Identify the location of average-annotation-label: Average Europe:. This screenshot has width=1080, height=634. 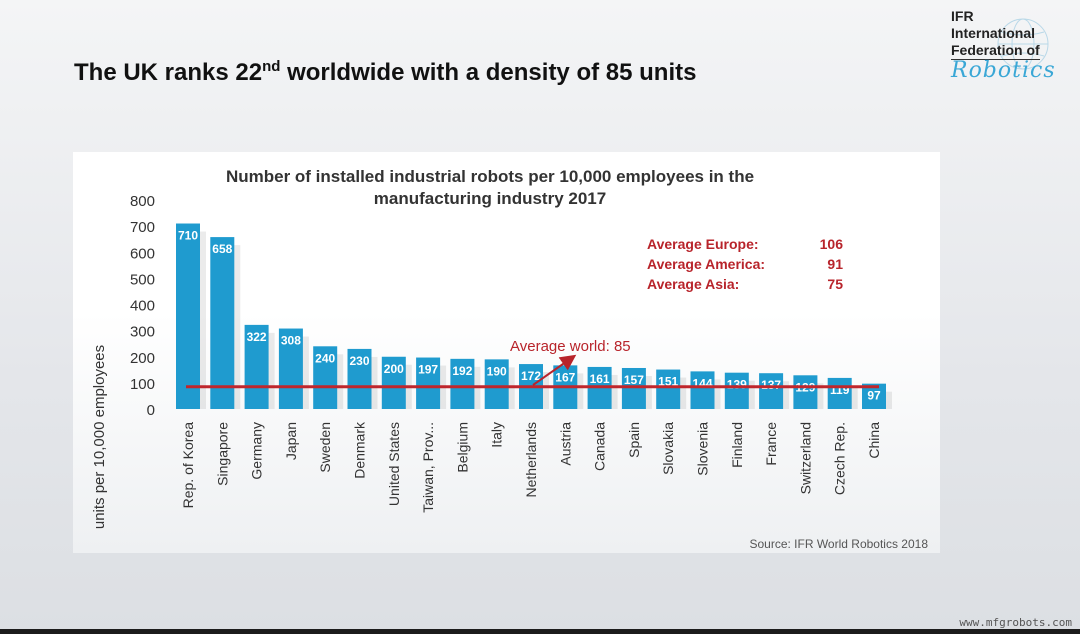
(703, 244).